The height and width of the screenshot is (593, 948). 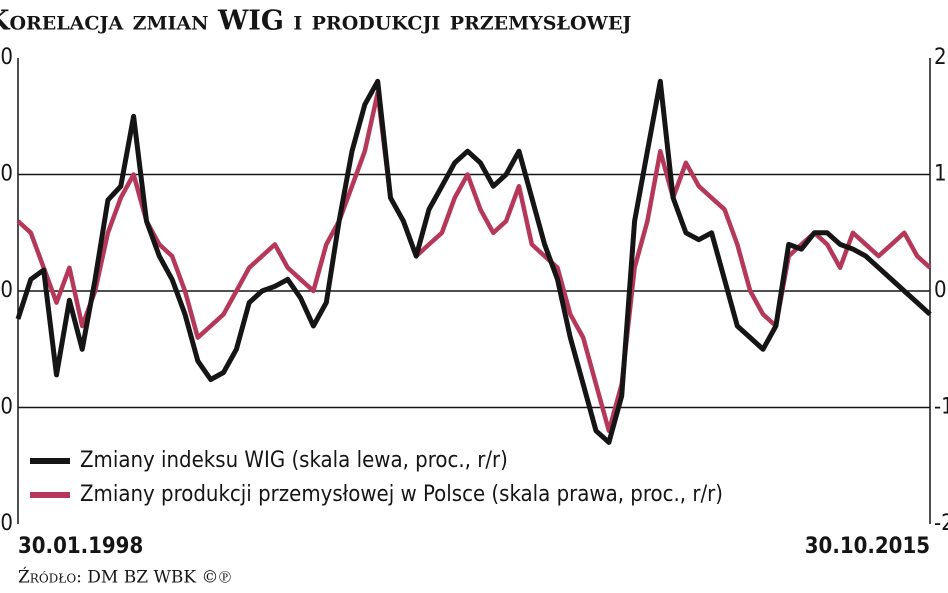 What do you see at coordinates (941, 57) in the screenshot?
I see `y2-tick-label: 20` at bounding box center [941, 57].